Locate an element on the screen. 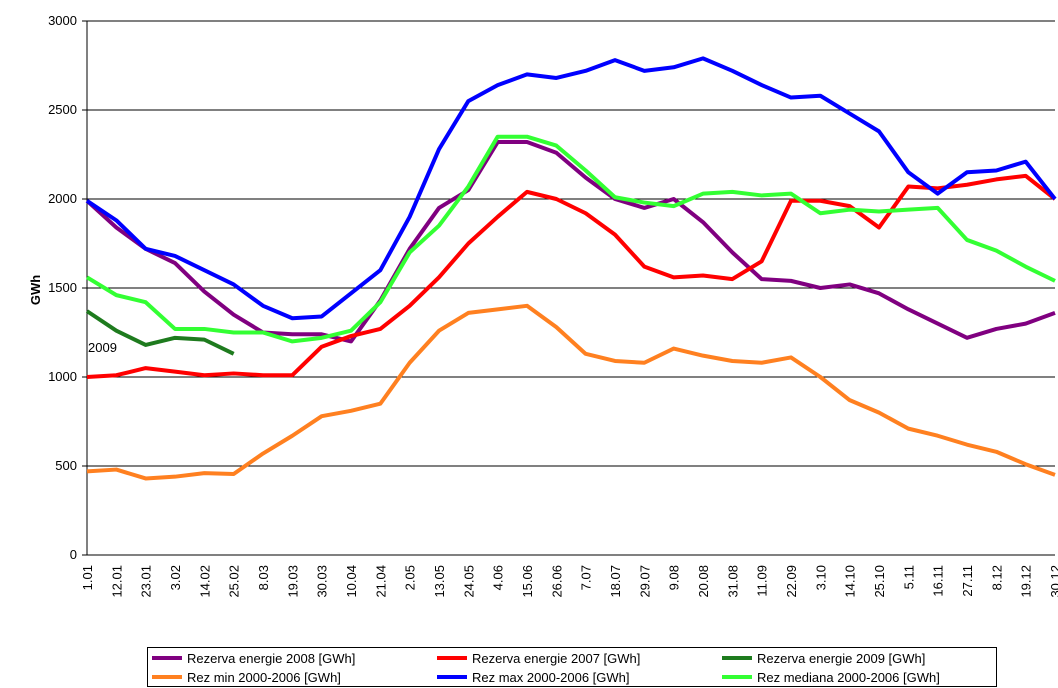 This screenshot has height=688, width=1058. x-tick-label: 25.02 is located at coordinates (234, 581).